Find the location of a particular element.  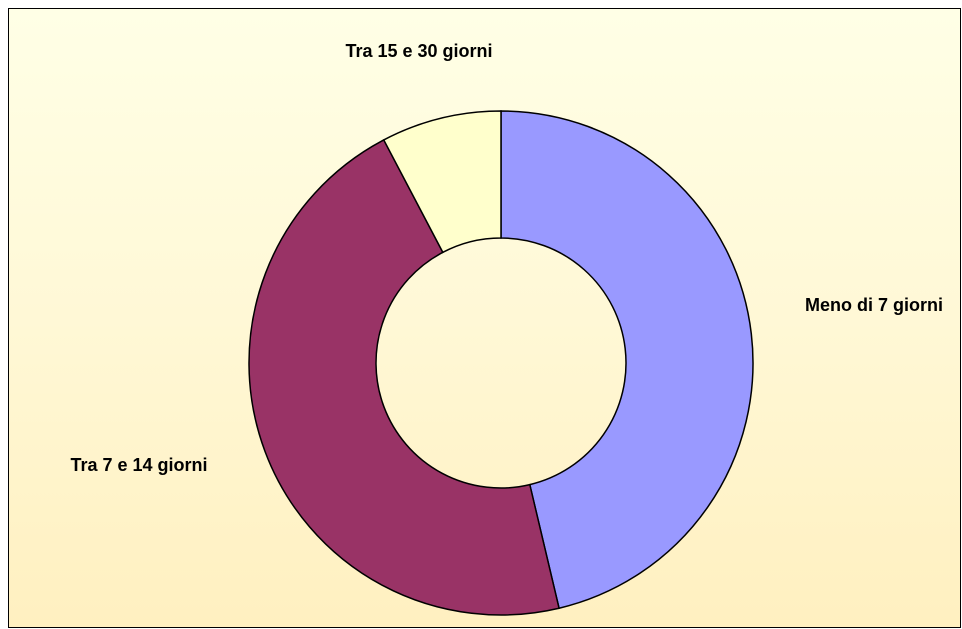

slice-label: Tra 7 e 14 giorni is located at coordinates (139, 465).